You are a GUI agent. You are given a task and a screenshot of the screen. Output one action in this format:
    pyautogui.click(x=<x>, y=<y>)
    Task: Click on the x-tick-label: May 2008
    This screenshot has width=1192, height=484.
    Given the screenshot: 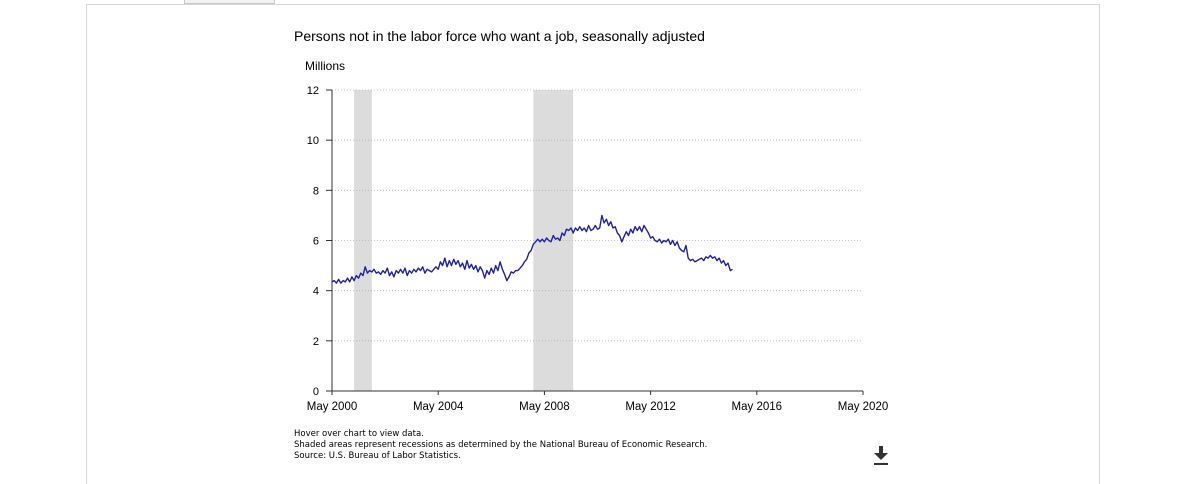 What is the action you would take?
    pyautogui.click(x=544, y=407)
    